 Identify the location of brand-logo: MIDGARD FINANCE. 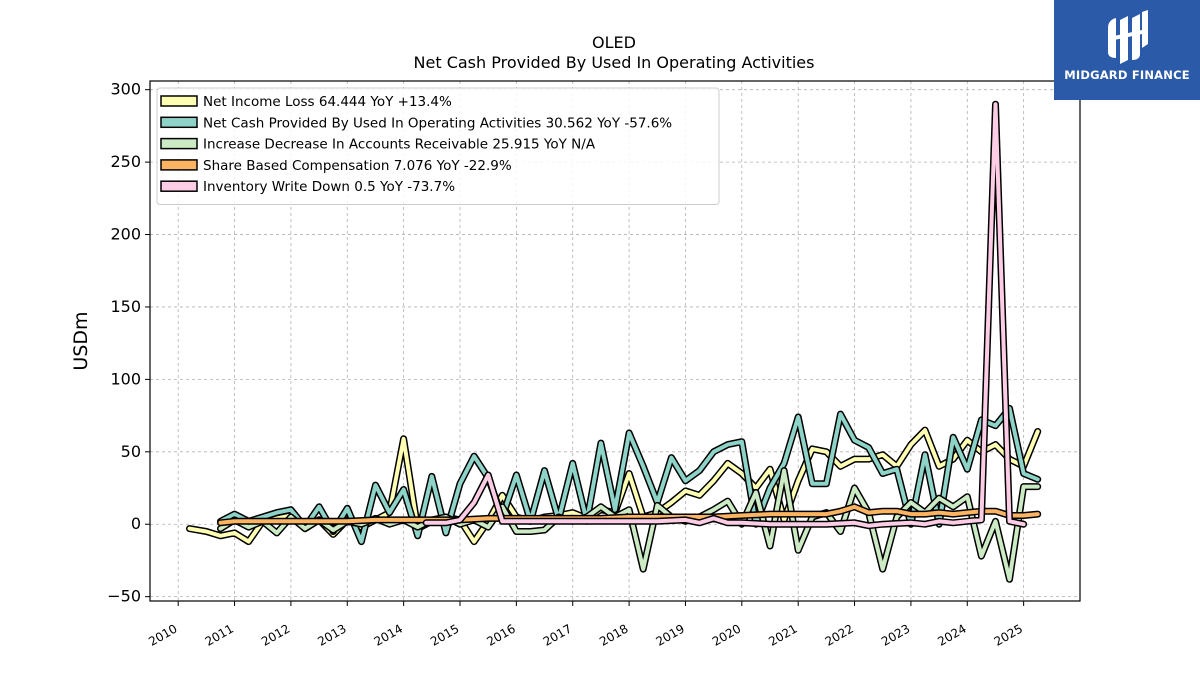
(1127, 50).